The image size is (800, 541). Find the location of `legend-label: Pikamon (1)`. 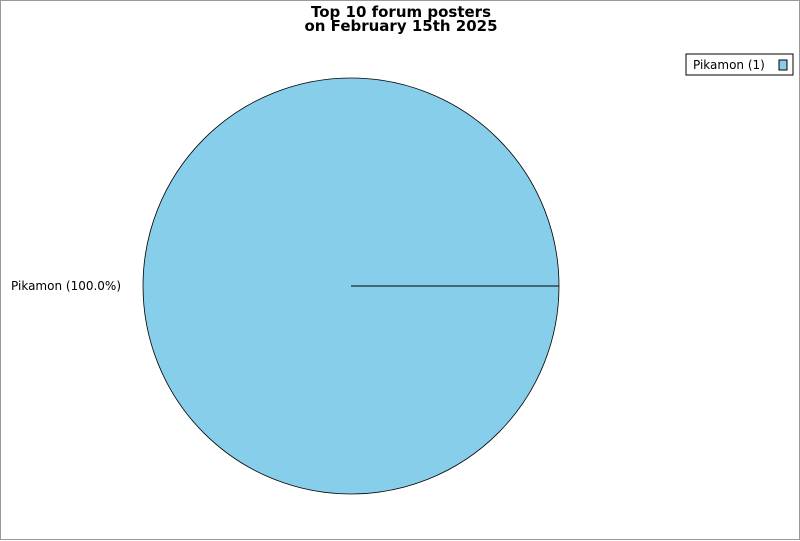

legend-label: Pikamon (1) is located at coordinates (729, 65).